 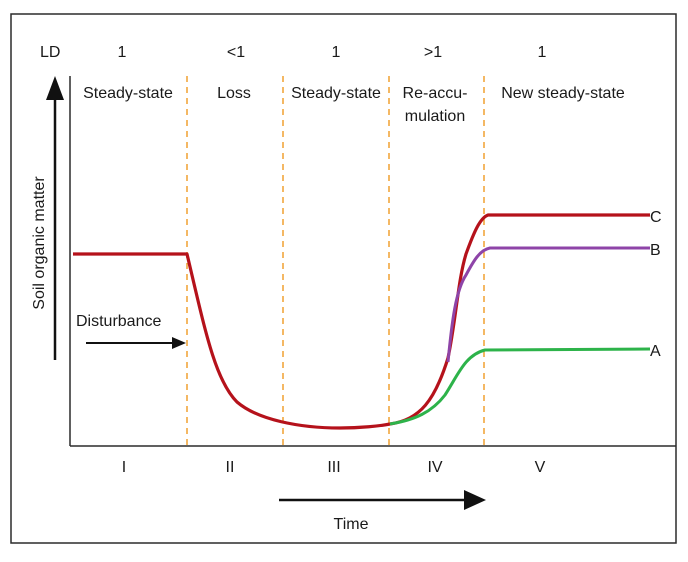 I want to click on x-axis-label: Time, so click(x=351, y=524).